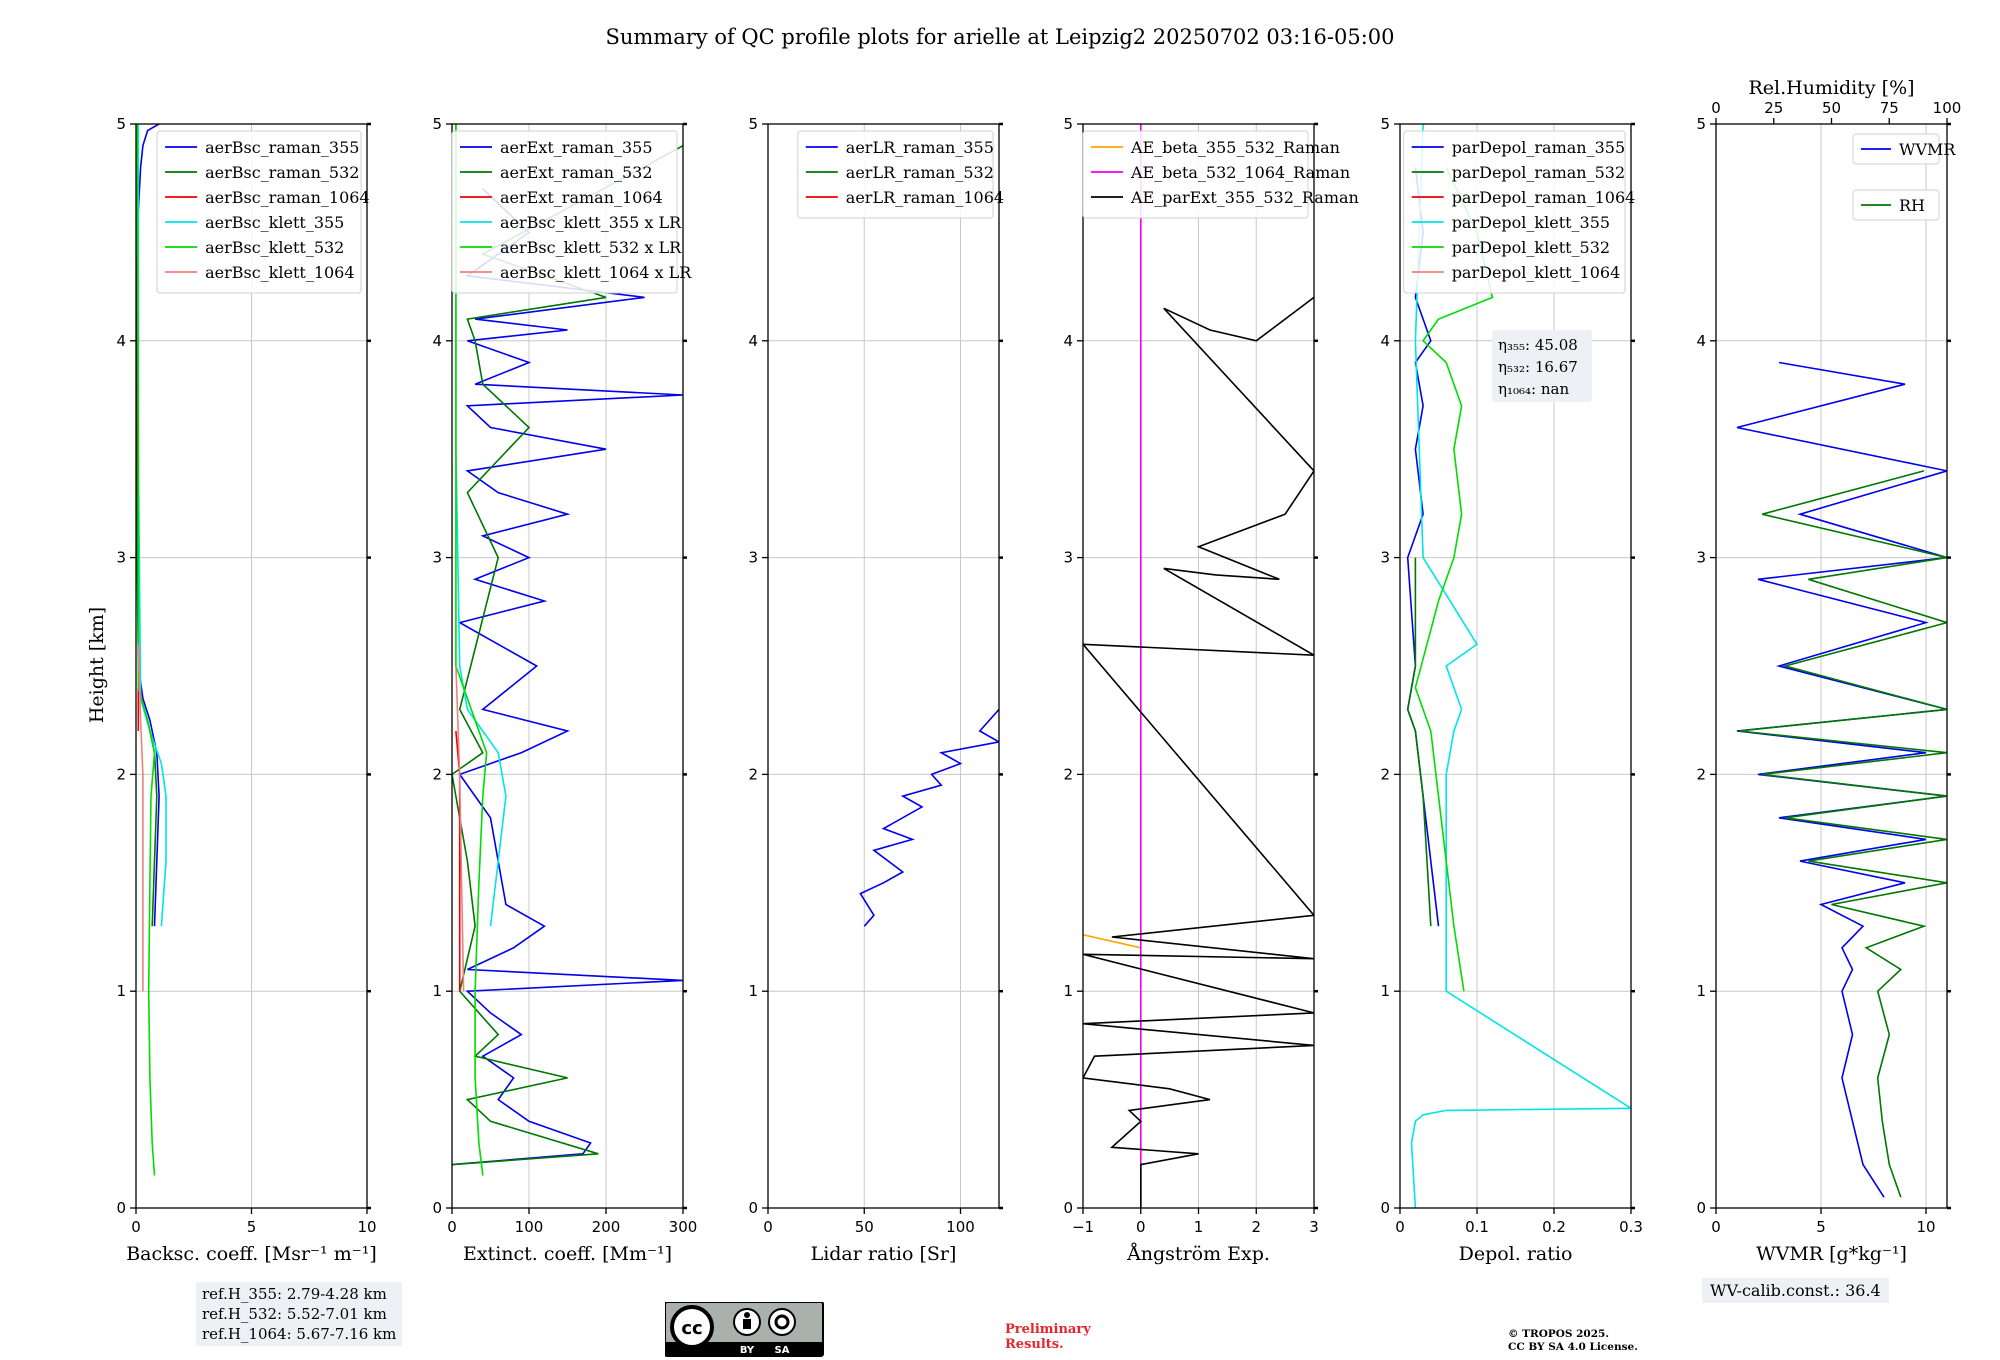 The image size is (2000, 1360). Describe the element at coordinates (1843, 834) in the screenshot. I see `series-line-RH` at that location.